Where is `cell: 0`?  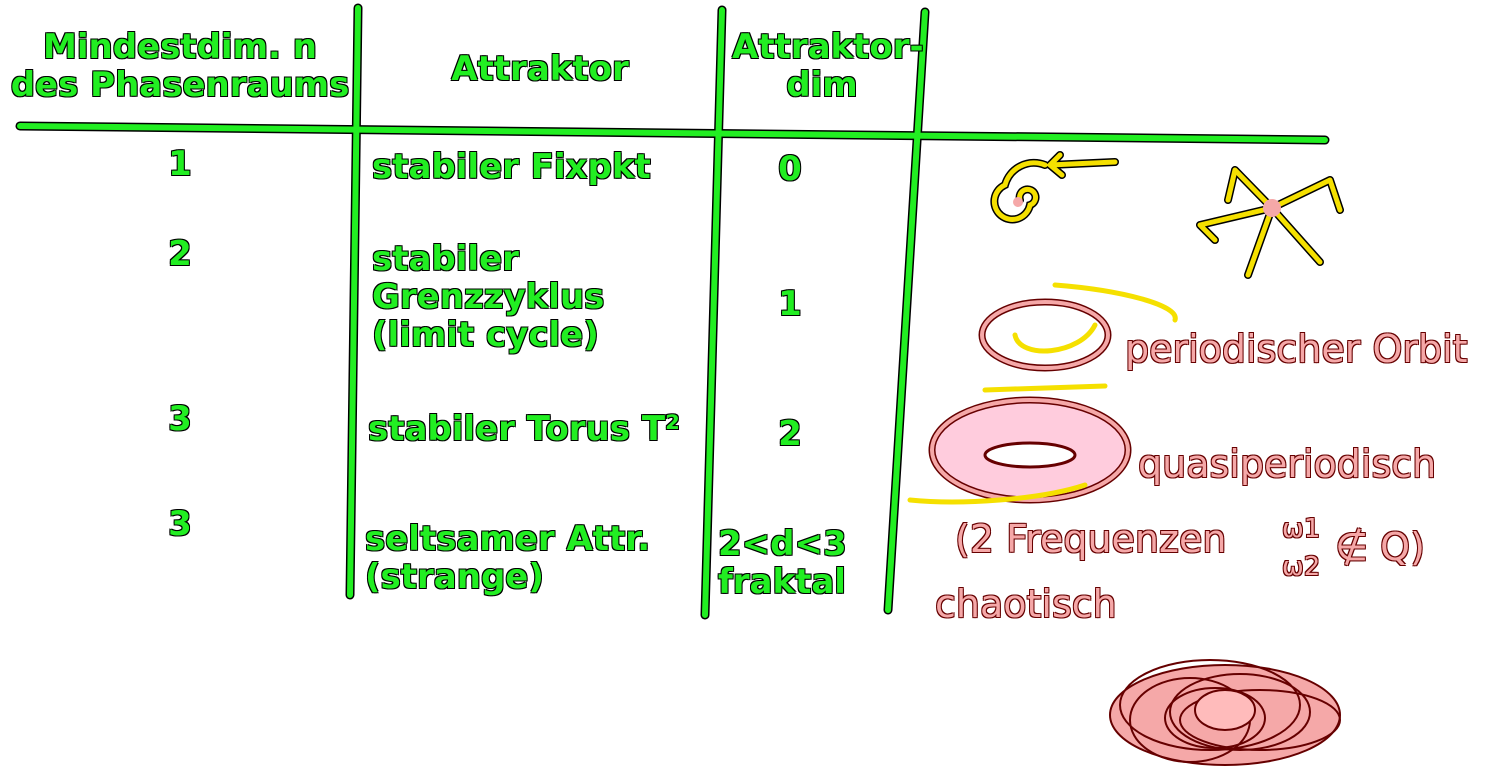 cell: 0 is located at coordinates (790, 169).